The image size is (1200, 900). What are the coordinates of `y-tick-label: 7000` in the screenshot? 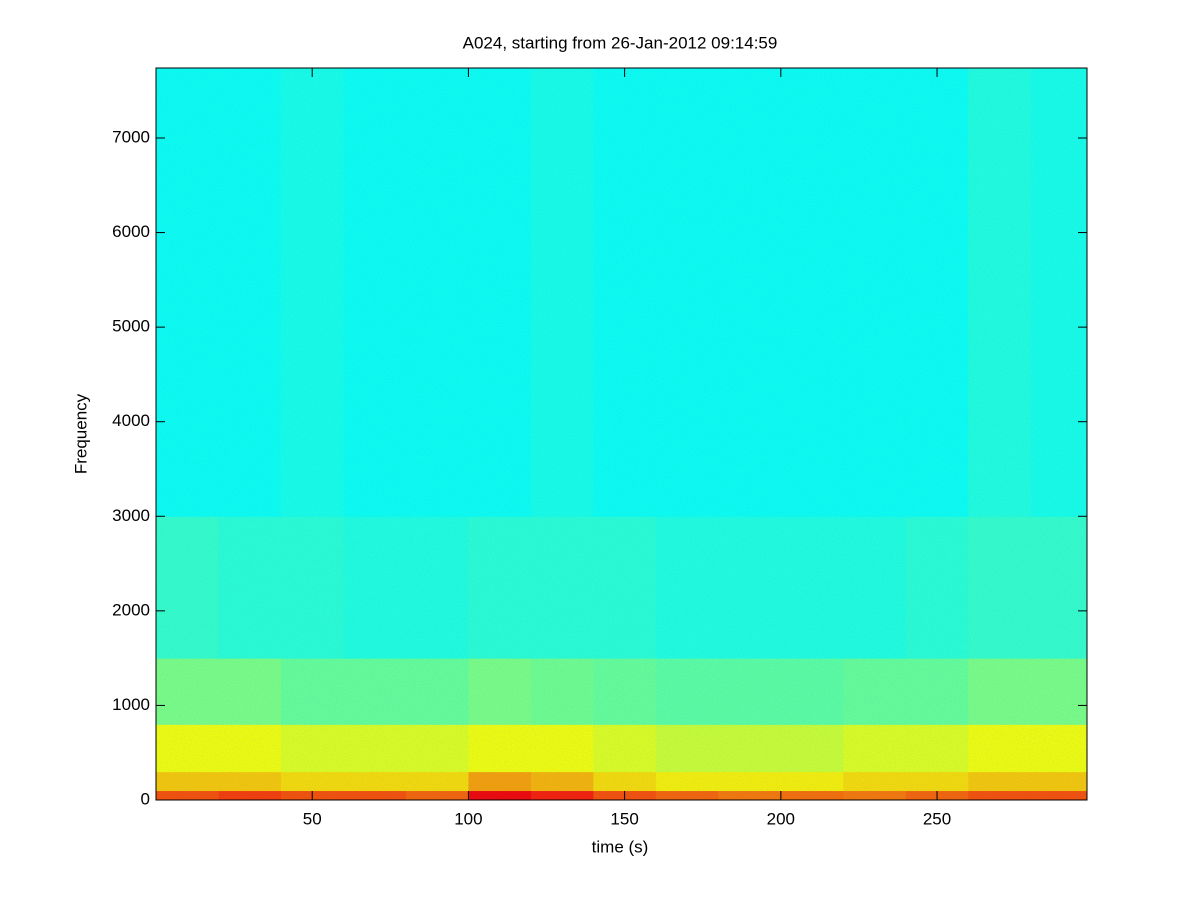 It's located at (131, 136).